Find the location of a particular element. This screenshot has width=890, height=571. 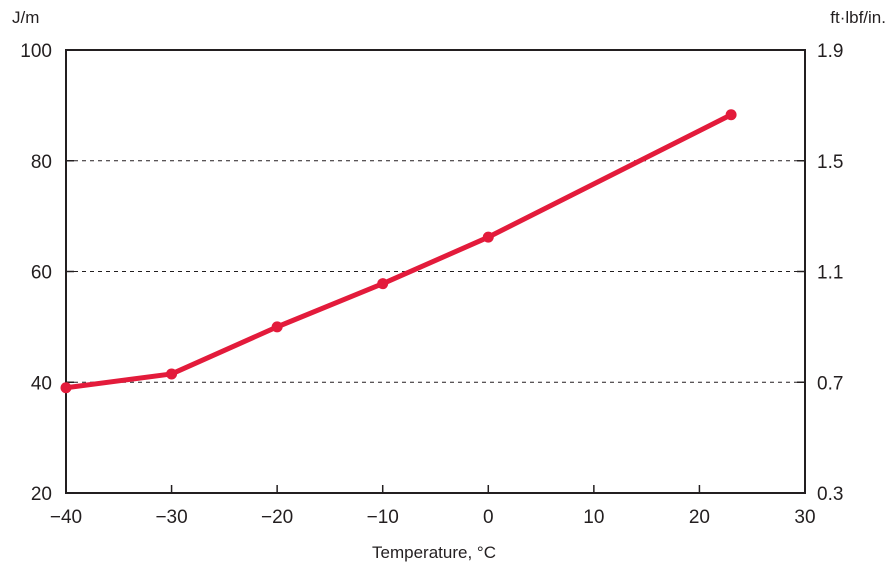

right-tick-label: 1.1 is located at coordinates (830, 273).